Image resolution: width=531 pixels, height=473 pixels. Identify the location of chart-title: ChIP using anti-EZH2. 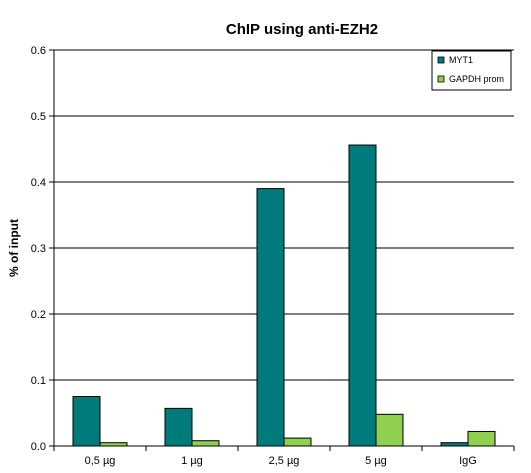
(302, 29).